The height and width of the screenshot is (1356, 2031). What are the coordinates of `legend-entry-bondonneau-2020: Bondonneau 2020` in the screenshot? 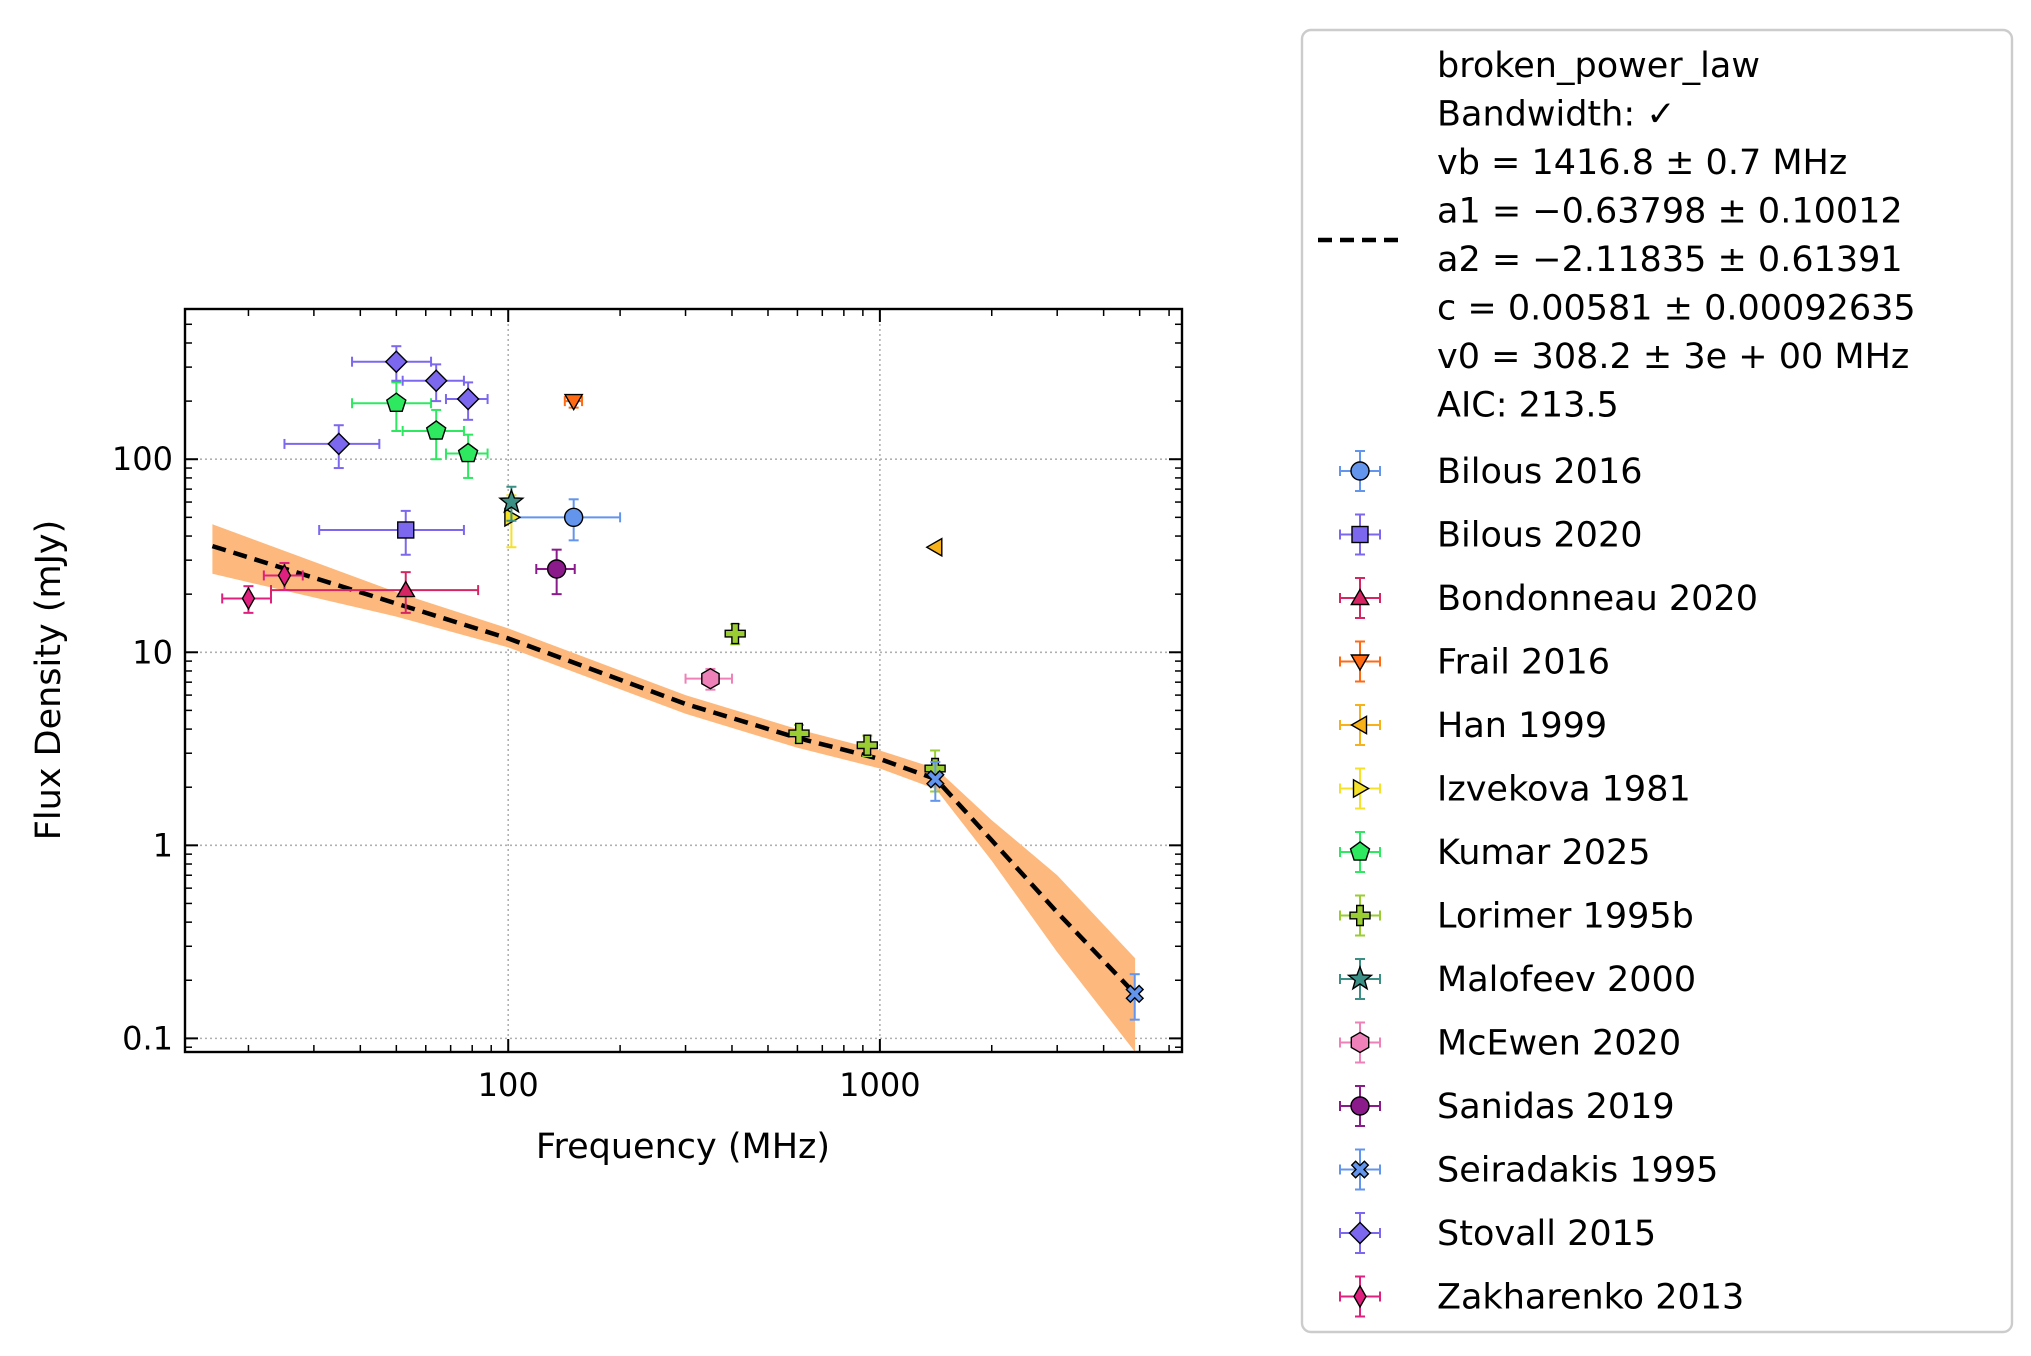 It's located at (1548, 598).